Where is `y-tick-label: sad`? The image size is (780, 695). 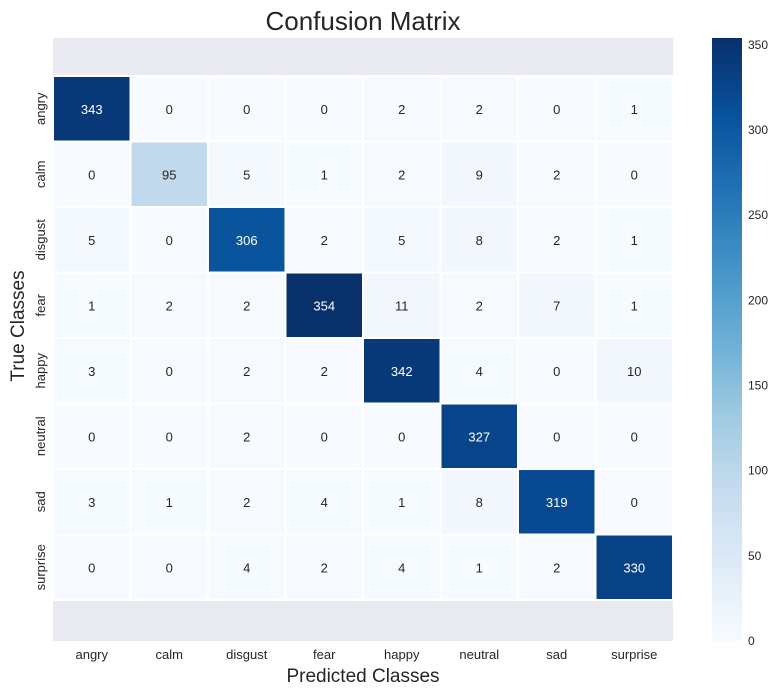 y-tick-label: sad is located at coordinates (40, 501).